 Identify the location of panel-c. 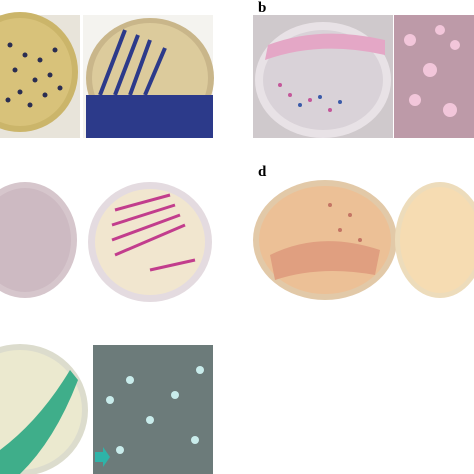
(106, 242).